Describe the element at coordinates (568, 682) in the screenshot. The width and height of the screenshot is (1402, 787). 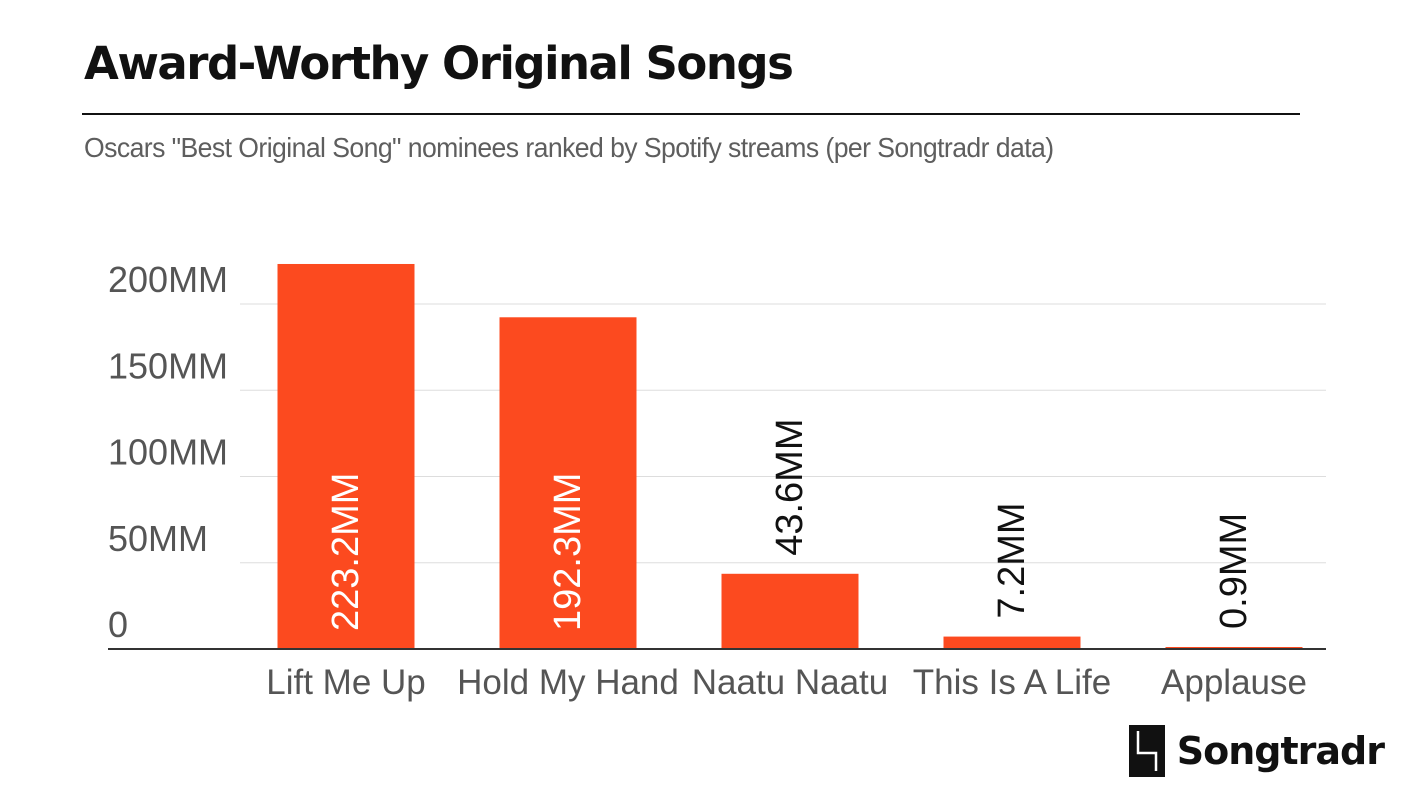
I see `x-category-label: Hold My Hand` at that location.